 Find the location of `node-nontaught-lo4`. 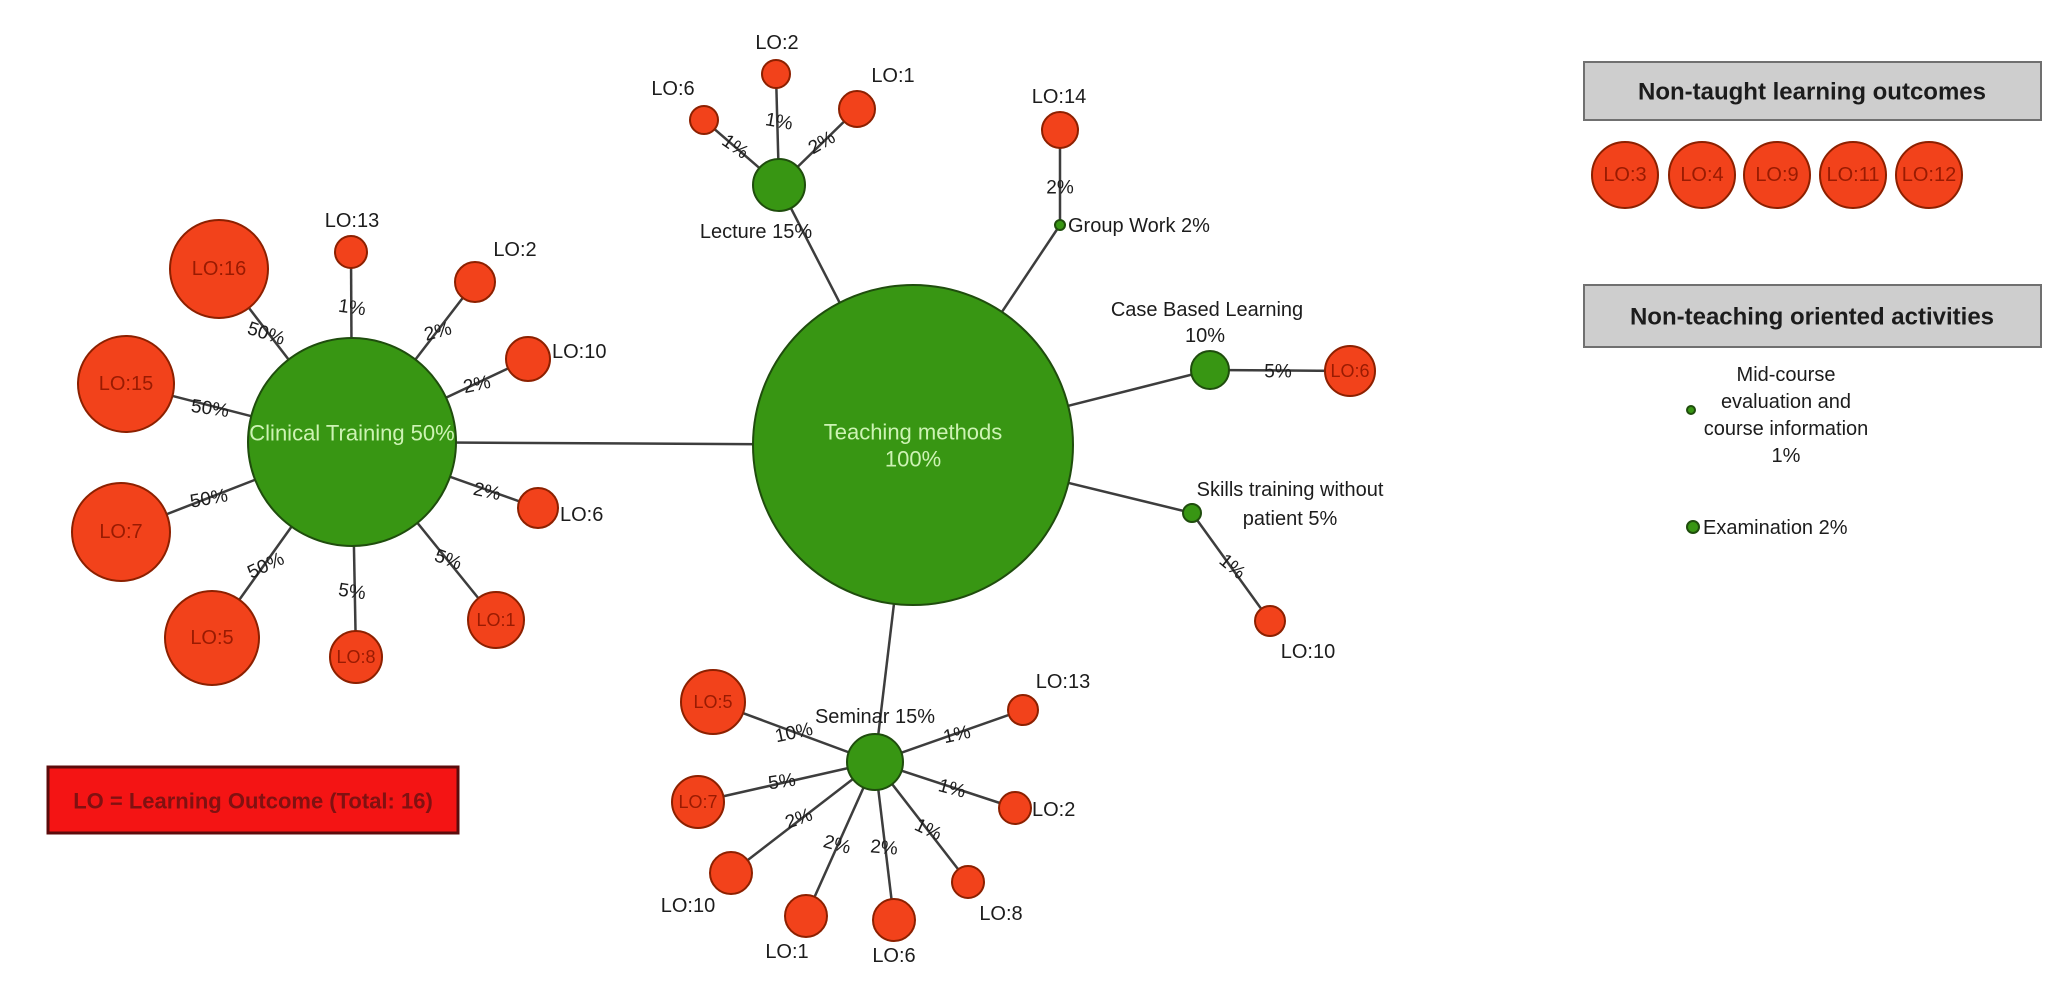

node-nontaught-lo4 is located at coordinates (1702, 175).